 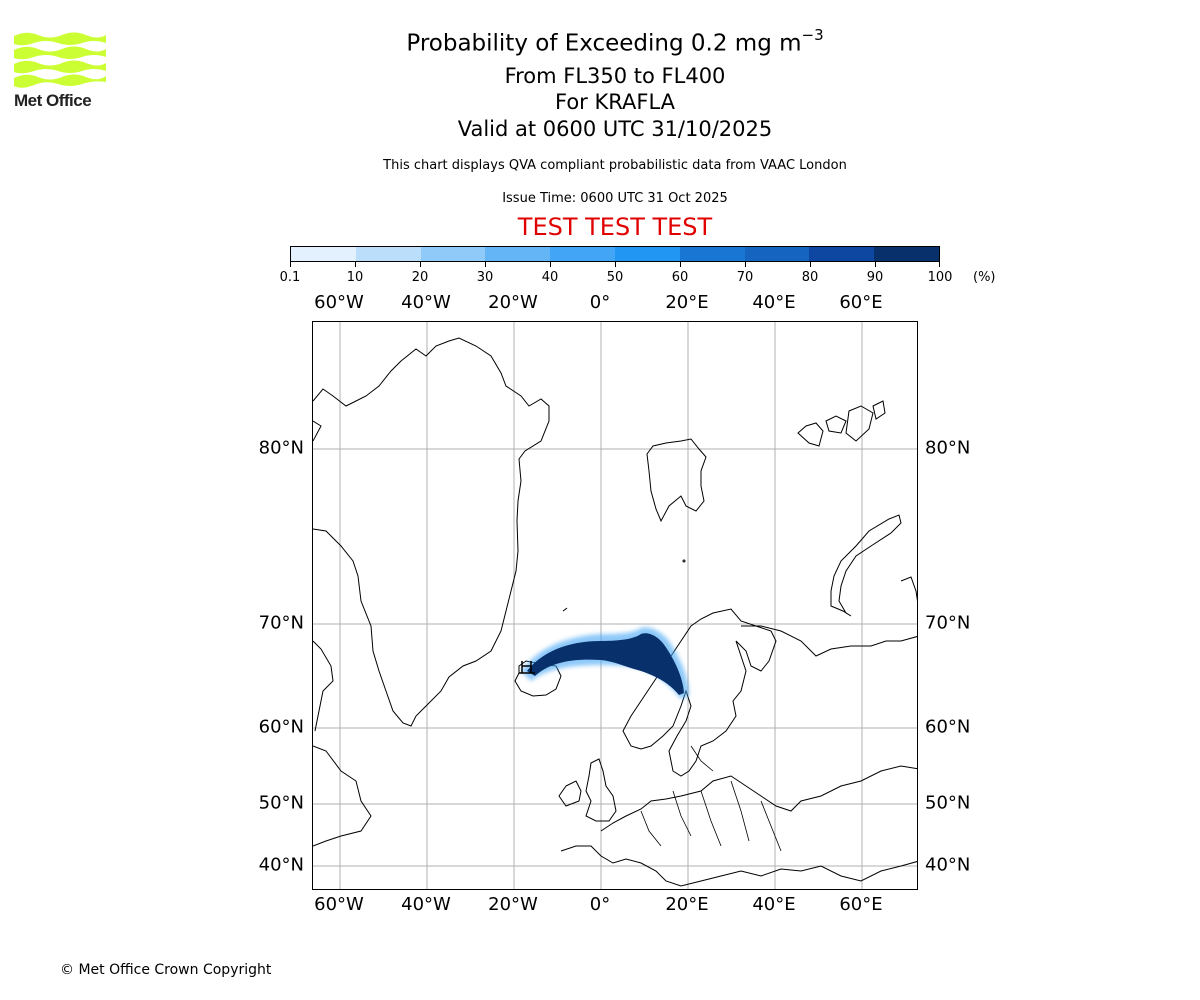 What do you see at coordinates (615, 102) in the screenshot?
I see `volcano-name: For KRAFLA` at bounding box center [615, 102].